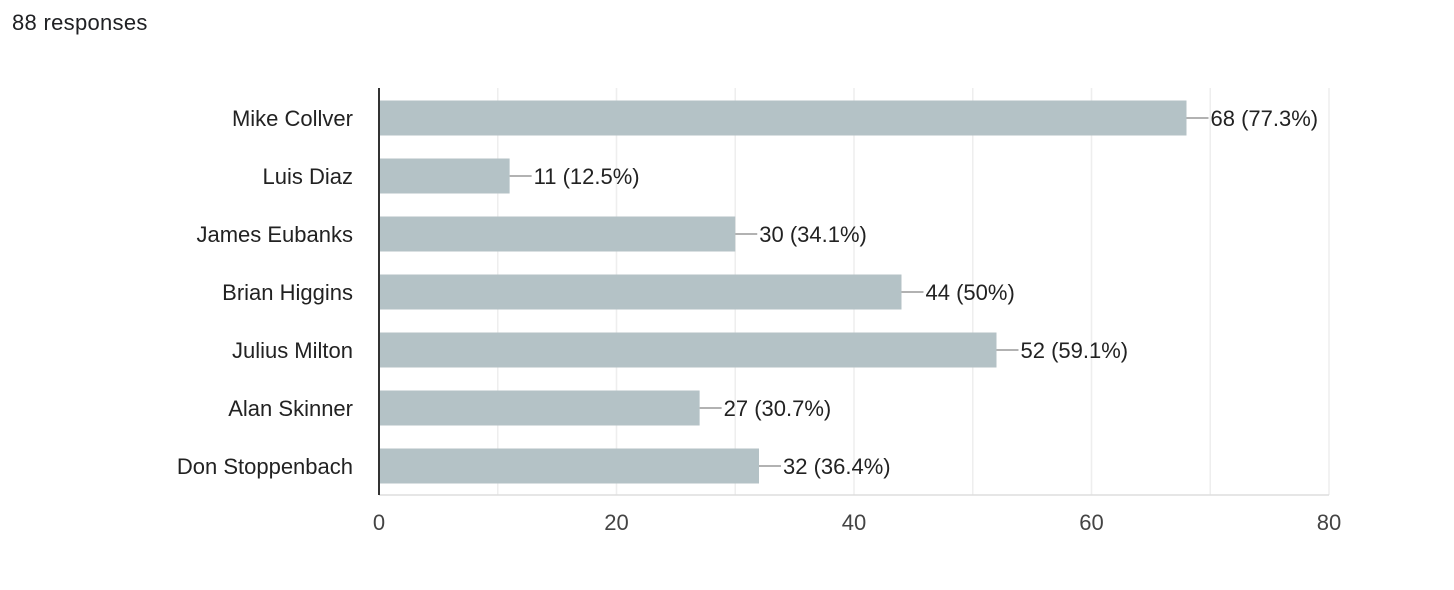 Image resolution: width=1454 pixels, height=590 pixels. Describe the element at coordinates (970, 292) in the screenshot. I see `data-label: 44 (50%)` at that location.